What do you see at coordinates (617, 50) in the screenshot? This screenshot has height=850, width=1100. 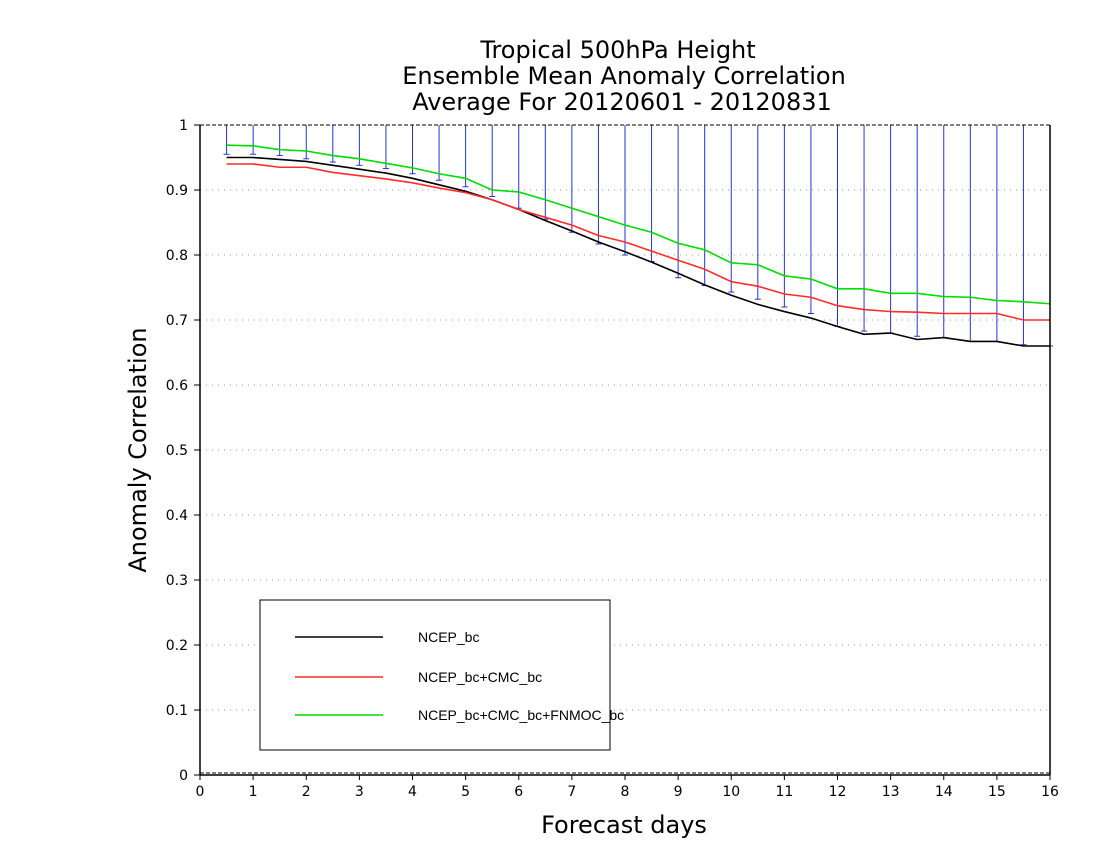 I see `title-line-1: Tropical 500hPa Height` at bounding box center [617, 50].